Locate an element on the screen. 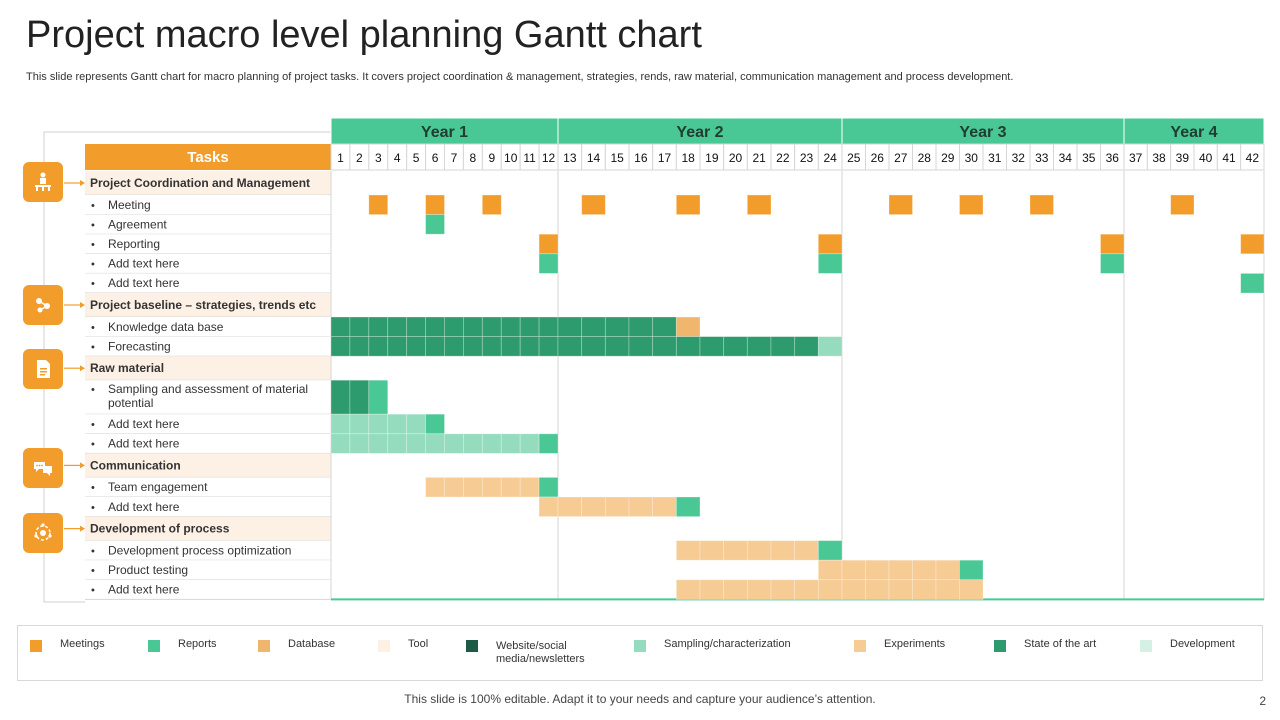 This screenshot has height=720, width=1280. period-label: 19 is located at coordinates (712, 158).